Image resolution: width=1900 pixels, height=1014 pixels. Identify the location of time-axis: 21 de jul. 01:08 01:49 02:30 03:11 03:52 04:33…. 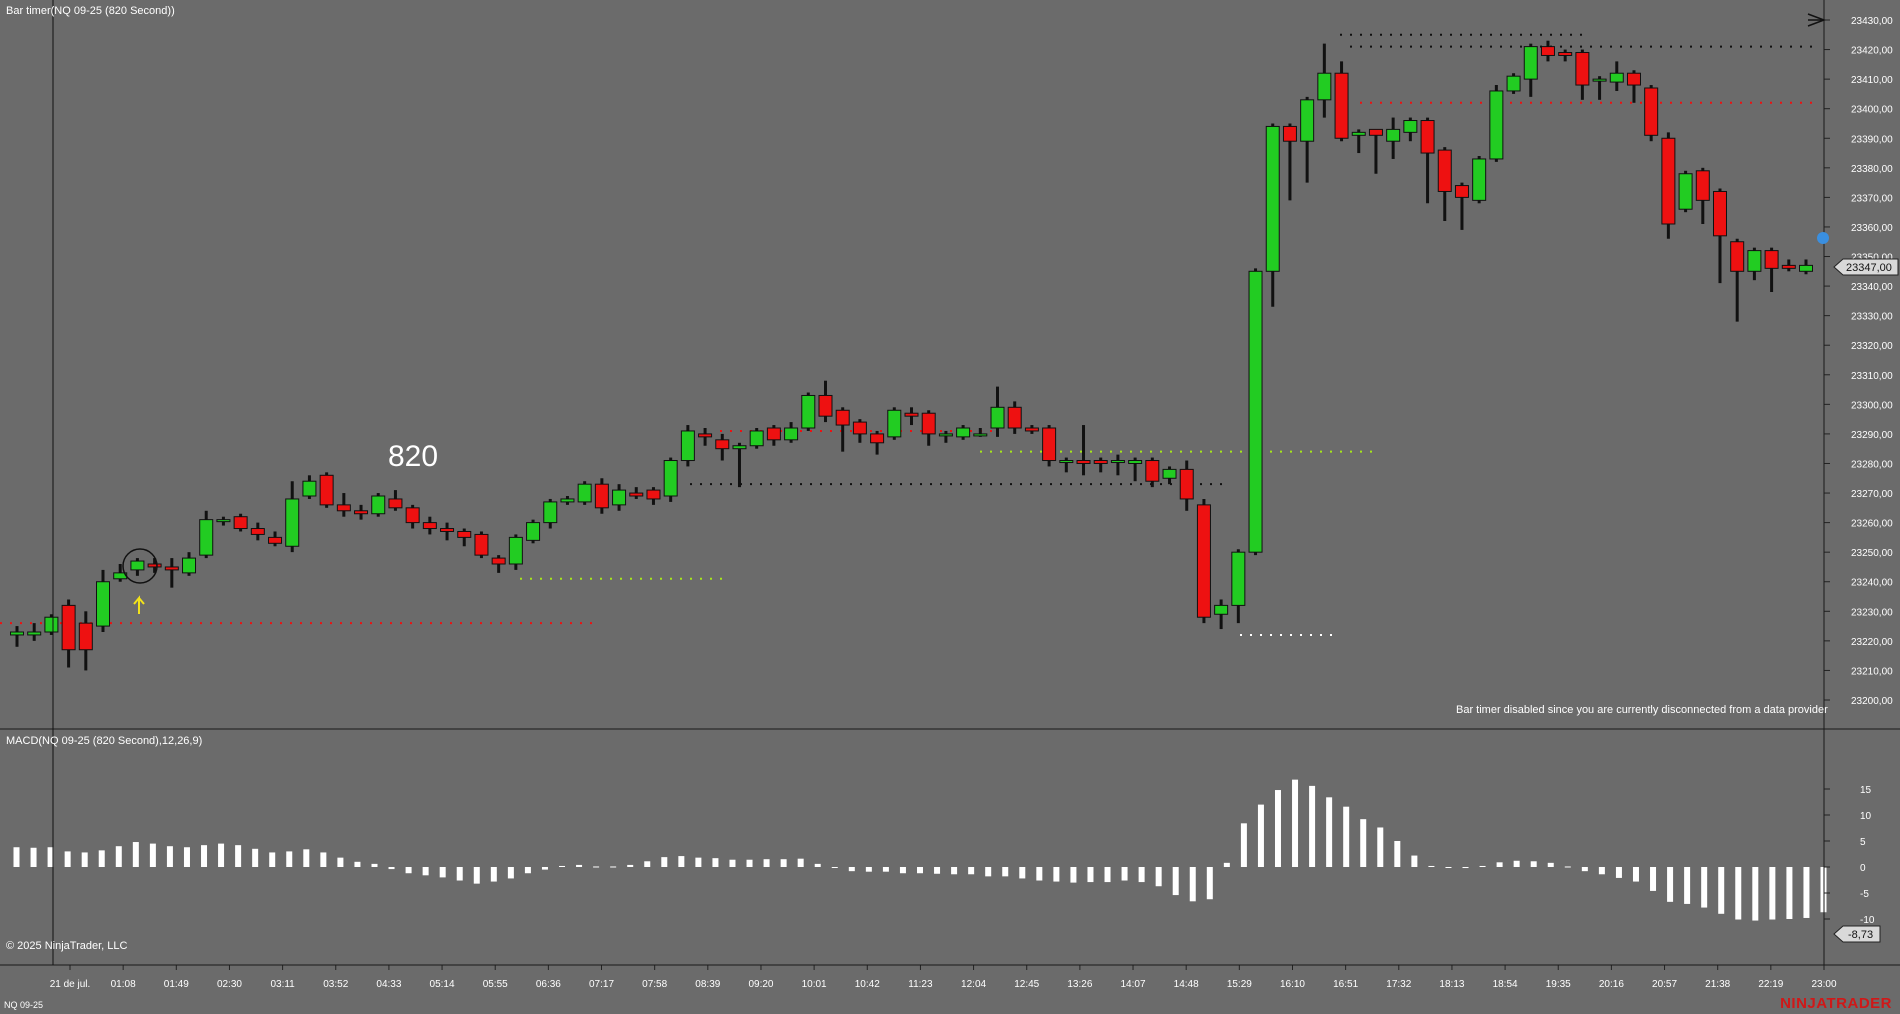
(943, 977).